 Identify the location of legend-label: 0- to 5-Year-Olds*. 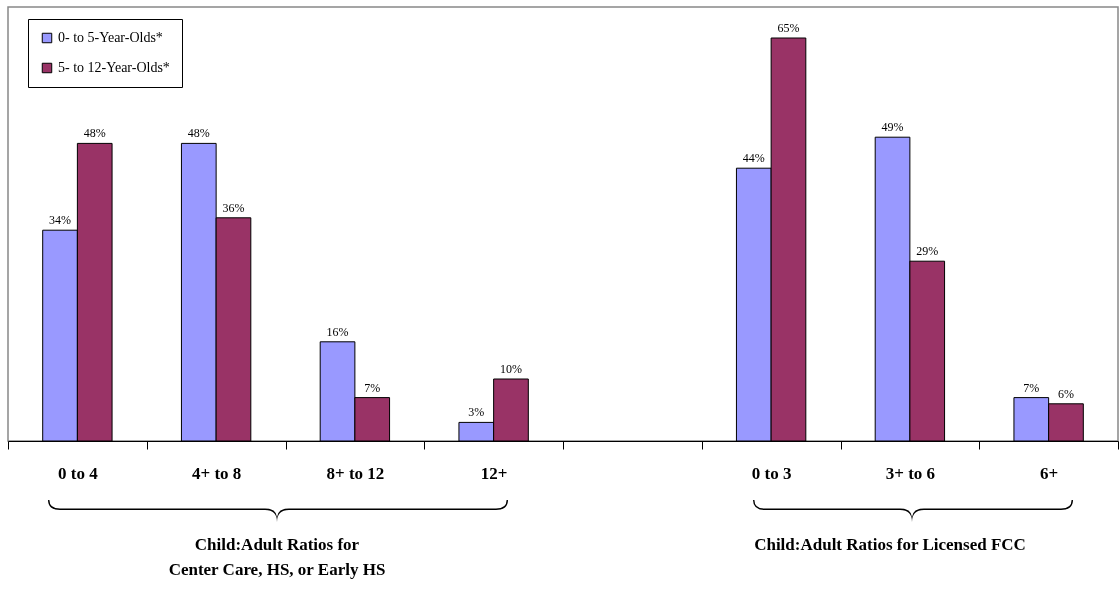
(110, 37).